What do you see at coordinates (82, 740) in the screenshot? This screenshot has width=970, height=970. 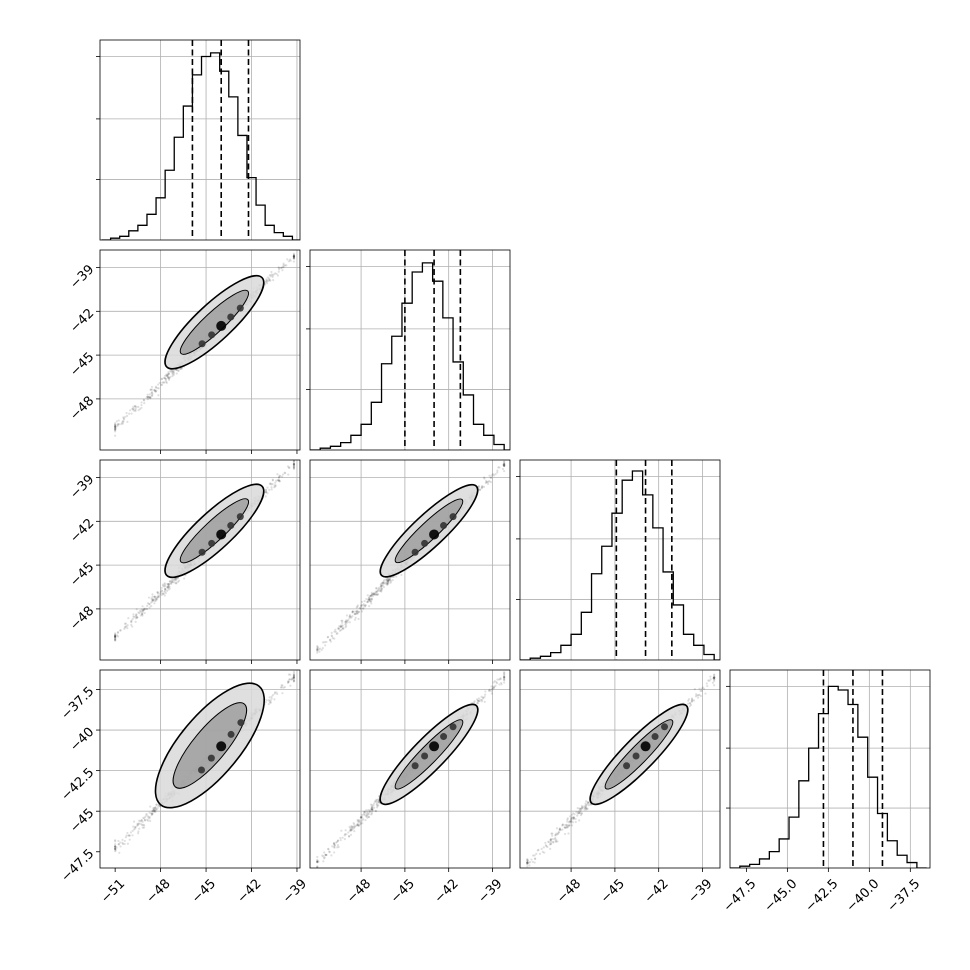 I see `y-tick-label: −40` at bounding box center [82, 740].